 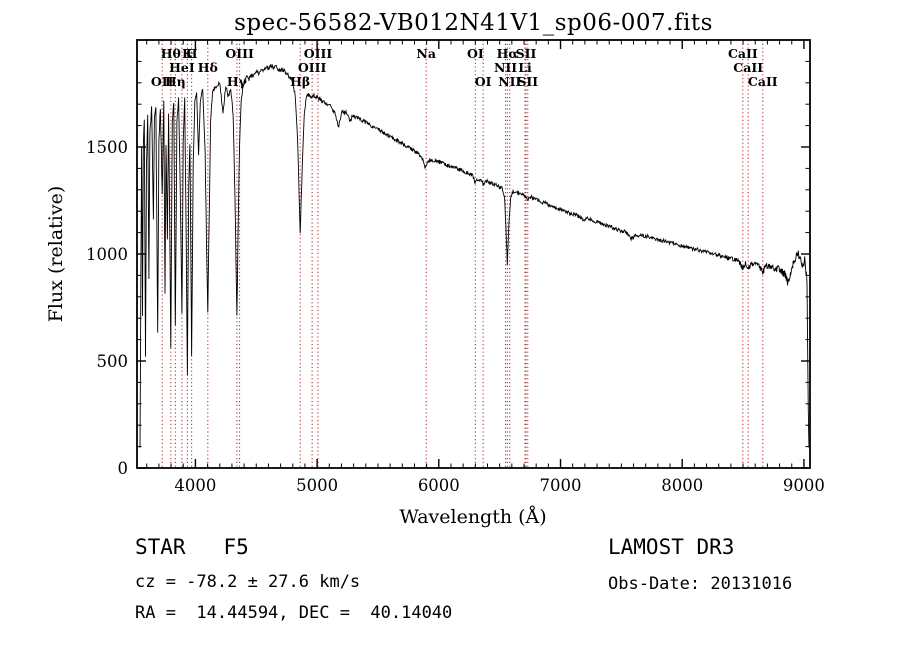 I want to click on svg-text: 6000, so click(x=439, y=485).